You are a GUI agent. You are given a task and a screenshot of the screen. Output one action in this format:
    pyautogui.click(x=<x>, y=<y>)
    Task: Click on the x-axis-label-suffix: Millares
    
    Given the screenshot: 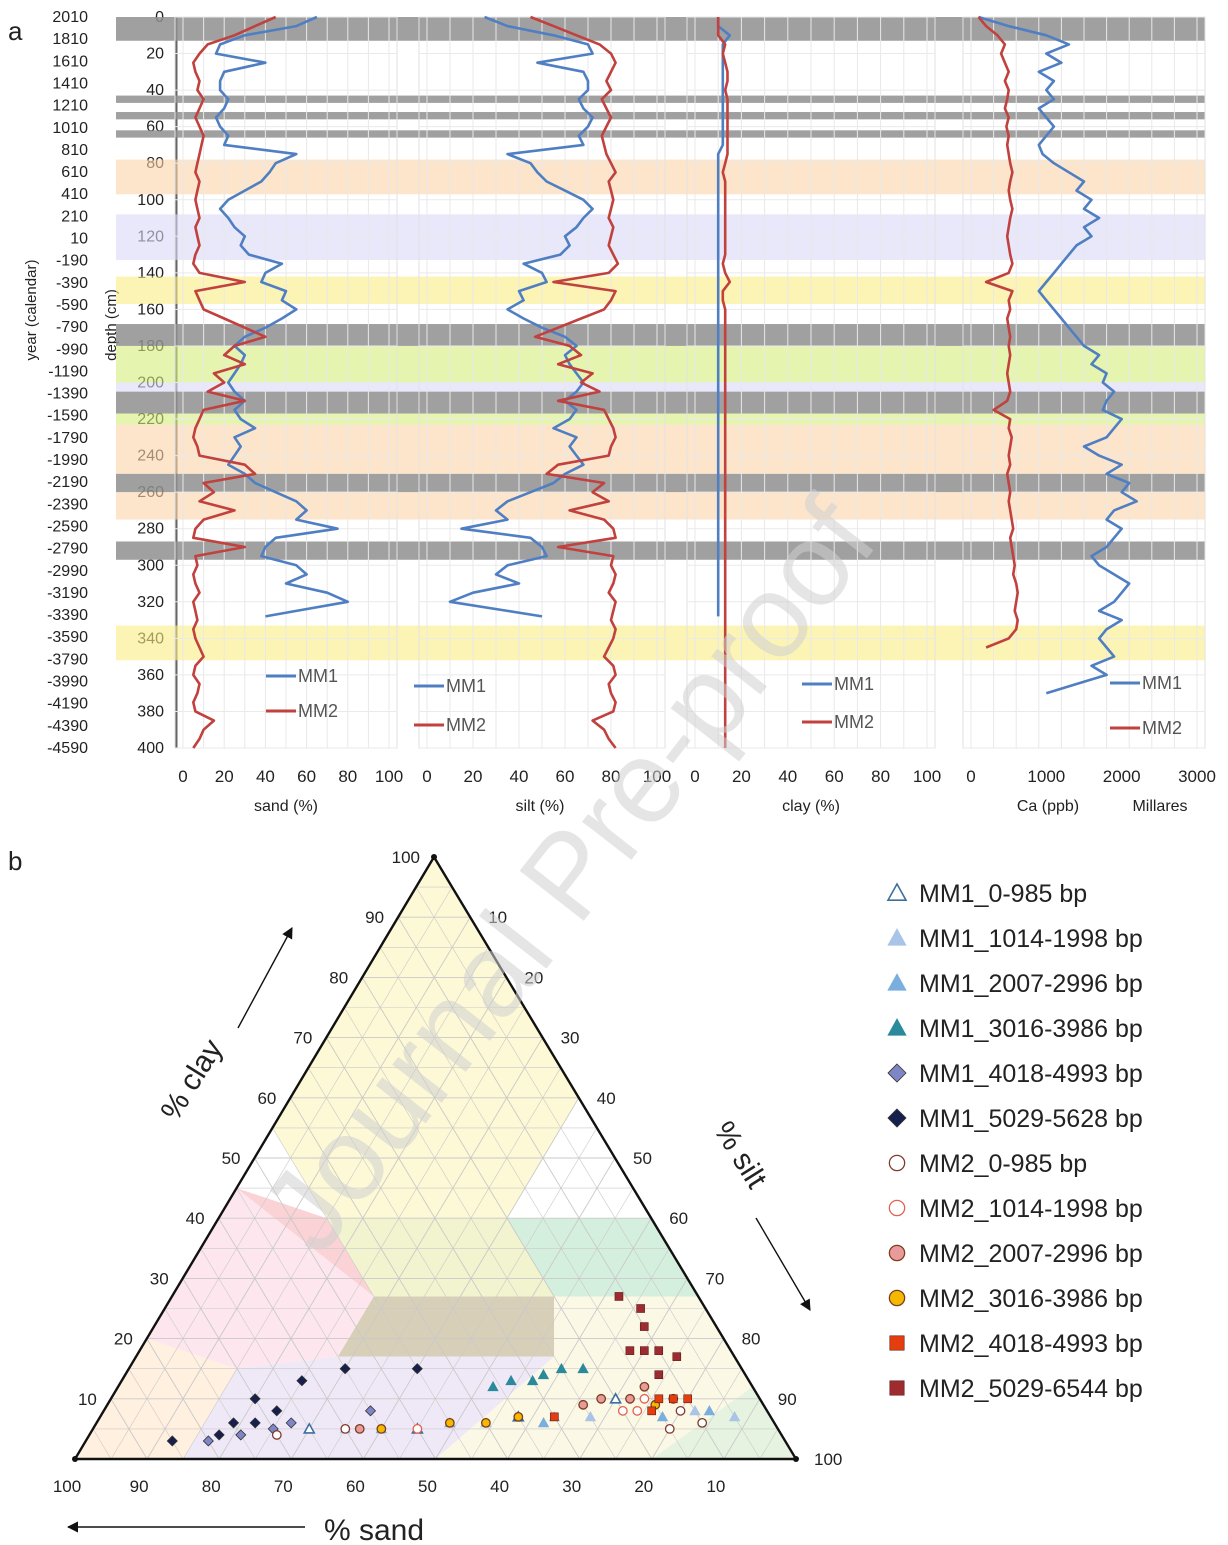 What is the action you would take?
    pyautogui.click(x=1159, y=806)
    